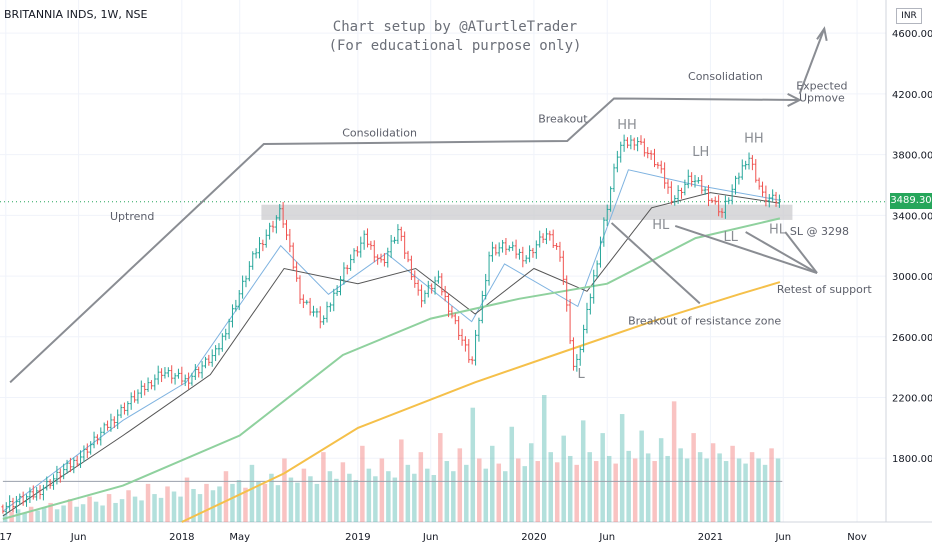 The width and height of the screenshot is (932, 550). What do you see at coordinates (912, 277) in the screenshot?
I see `y-tick-label: 3000.00` at bounding box center [912, 277].